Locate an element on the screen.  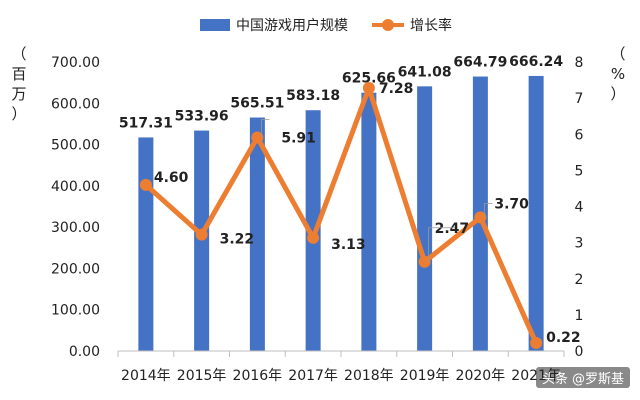
bar-data-label: 583.18 is located at coordinates (313, 96).